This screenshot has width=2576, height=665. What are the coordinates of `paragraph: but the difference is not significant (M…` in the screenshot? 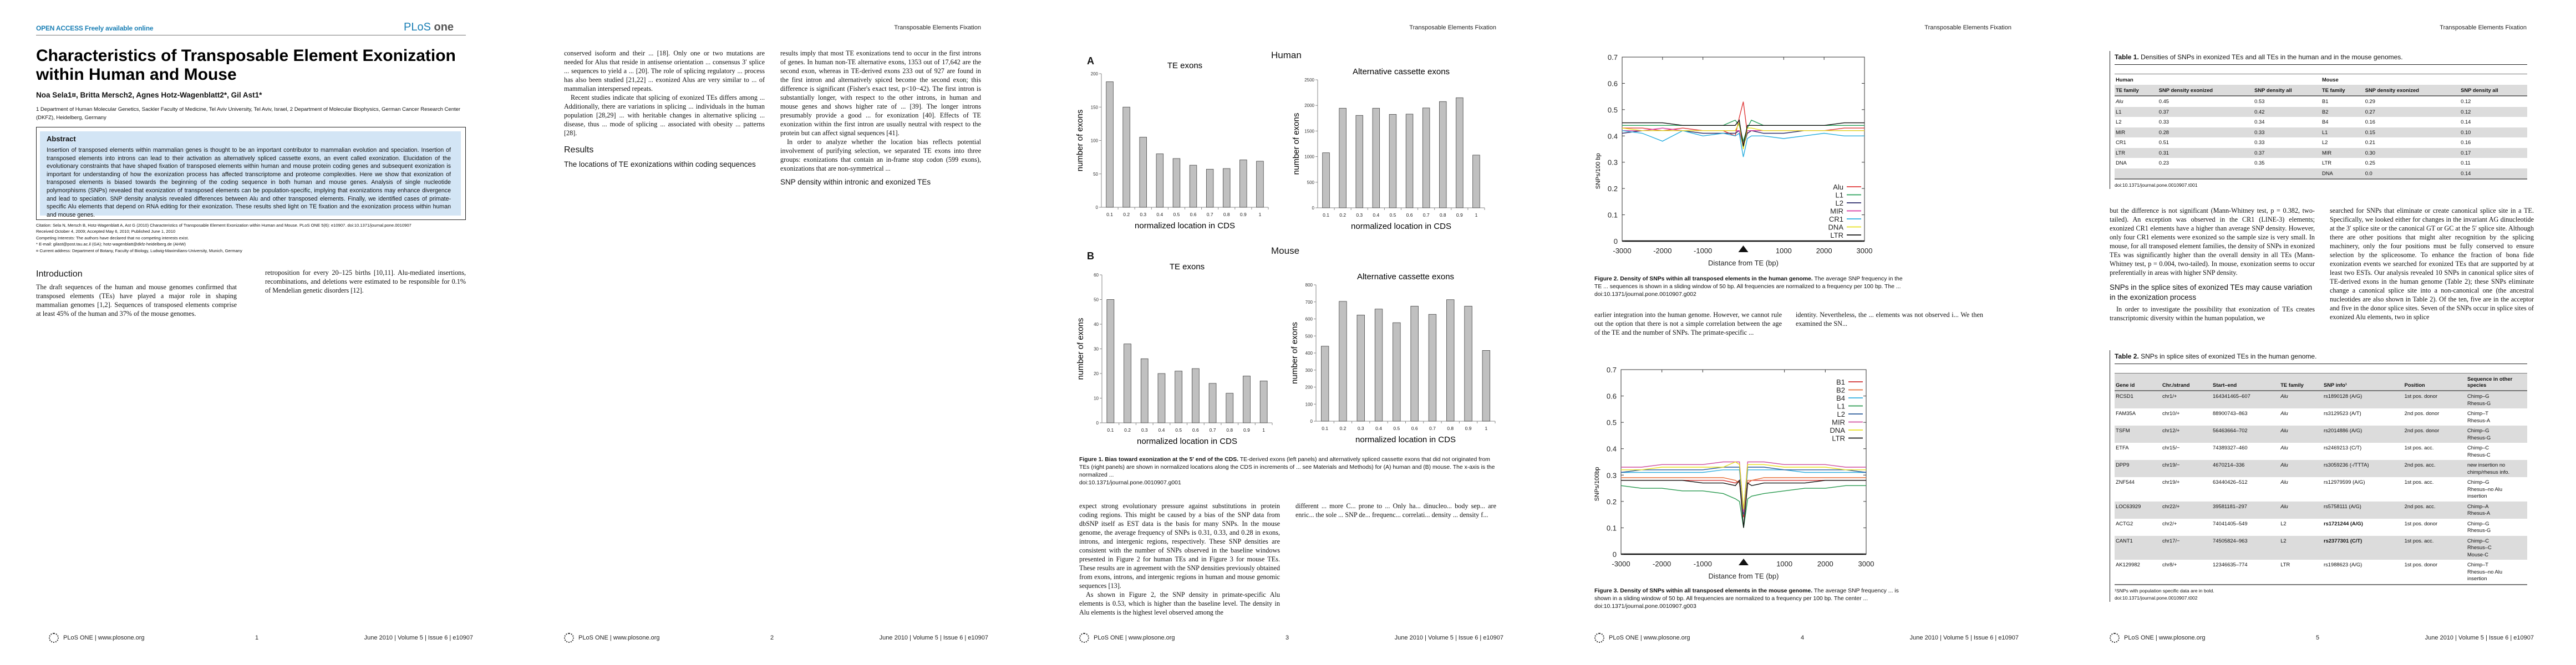 It's located at (2212, 242).